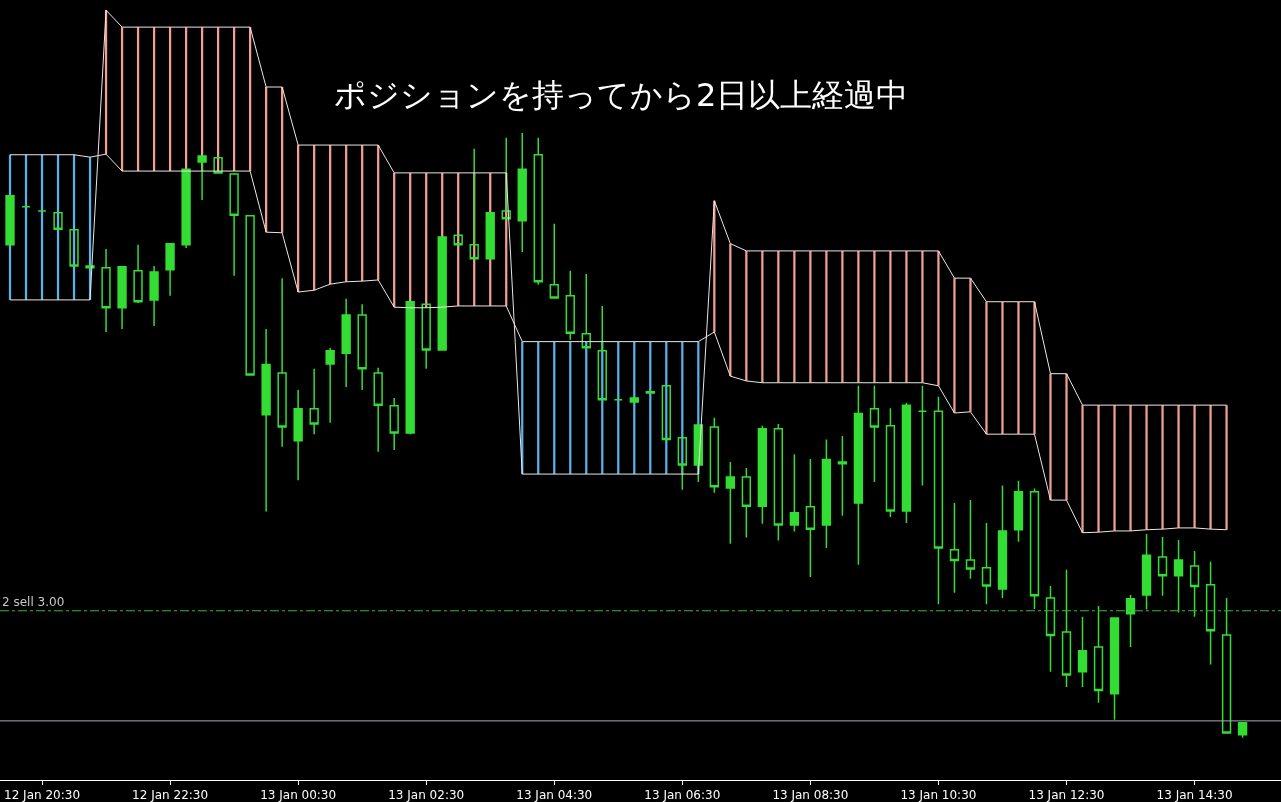 The height and width of the screenshot is (802, 1281). I want to click on x-tick-label: 13 Jan 12:30, so click(1066, 795).